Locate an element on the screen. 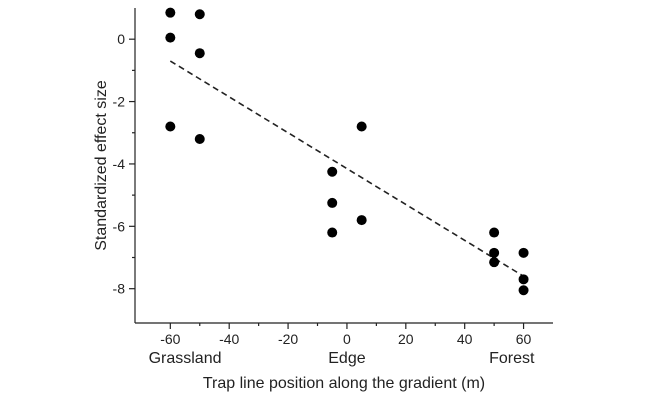 This screenshot has width=659, height=405. x-tick-label: 0 is located at coordinates (347, 339).